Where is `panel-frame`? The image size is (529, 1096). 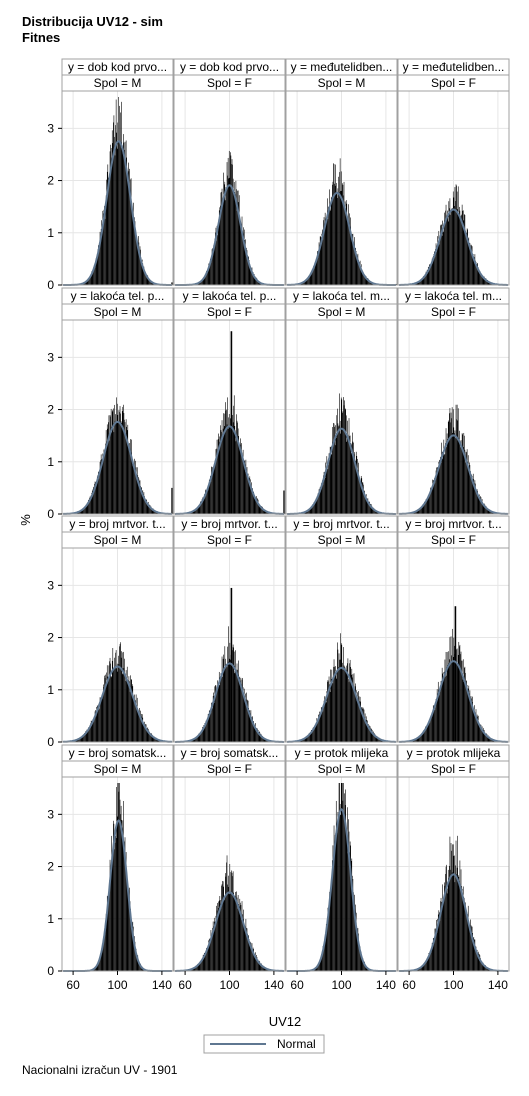 panel-frame is located at coordinates (453, 188).